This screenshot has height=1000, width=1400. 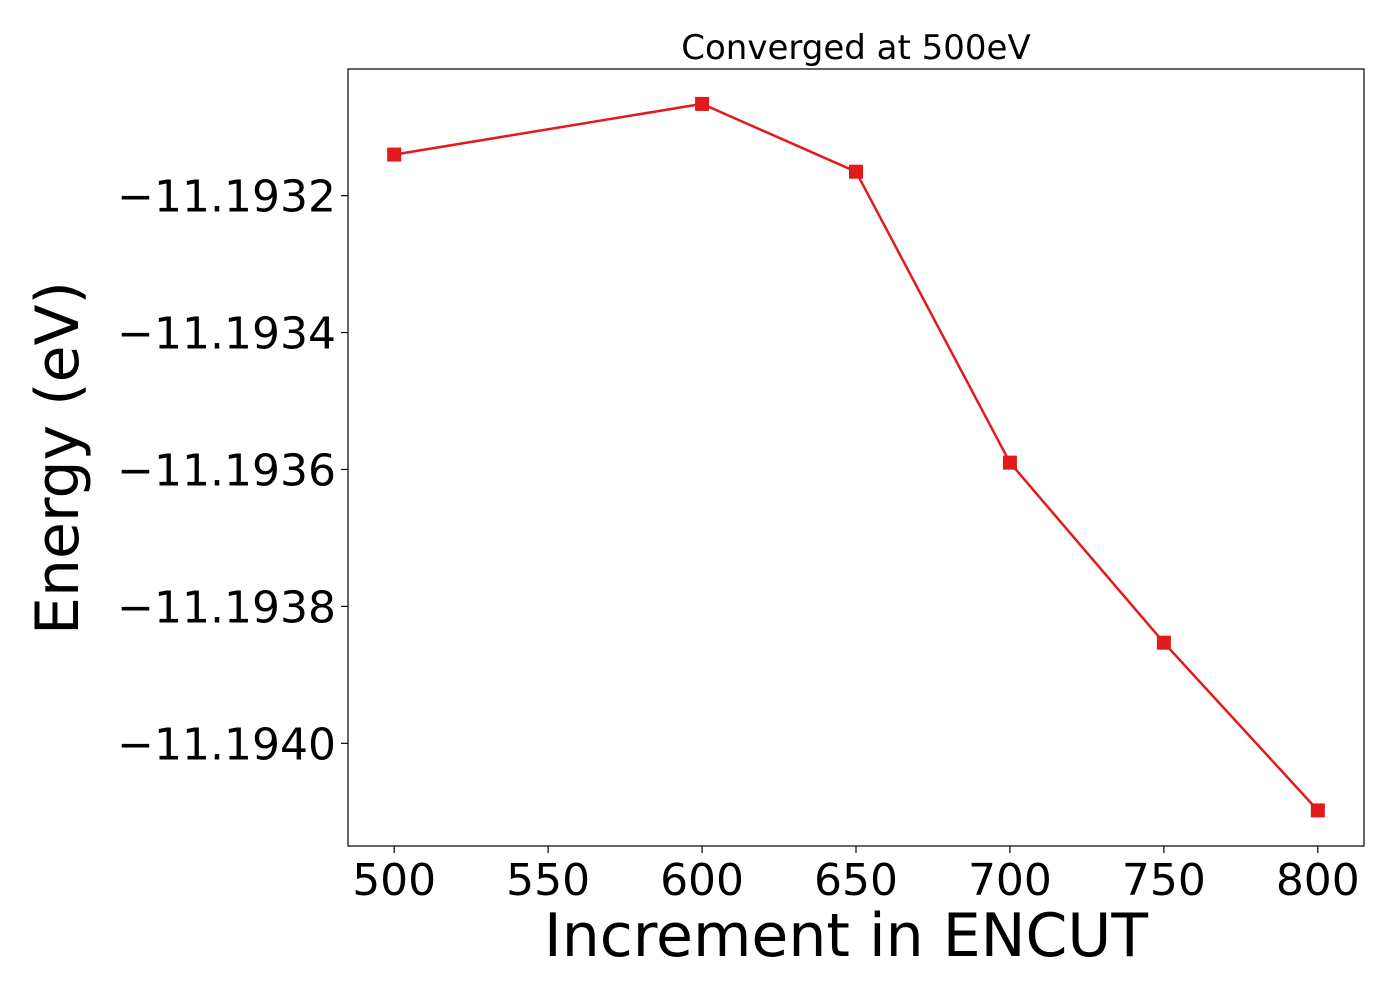 I want to click on x-tick-label: 750, so click(x=1164, y=880).